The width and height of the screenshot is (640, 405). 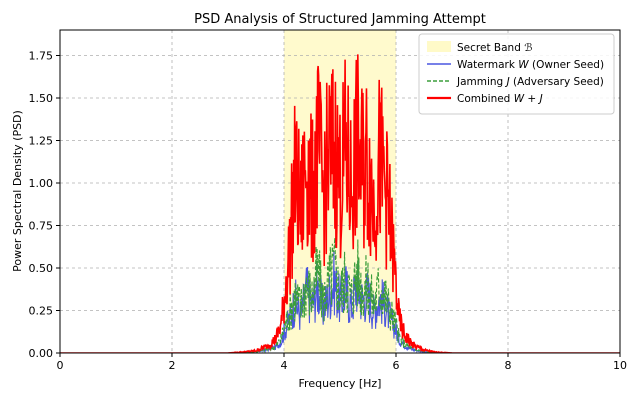 I want to click on x-tick-label: 0, so click(x=60, y=365).